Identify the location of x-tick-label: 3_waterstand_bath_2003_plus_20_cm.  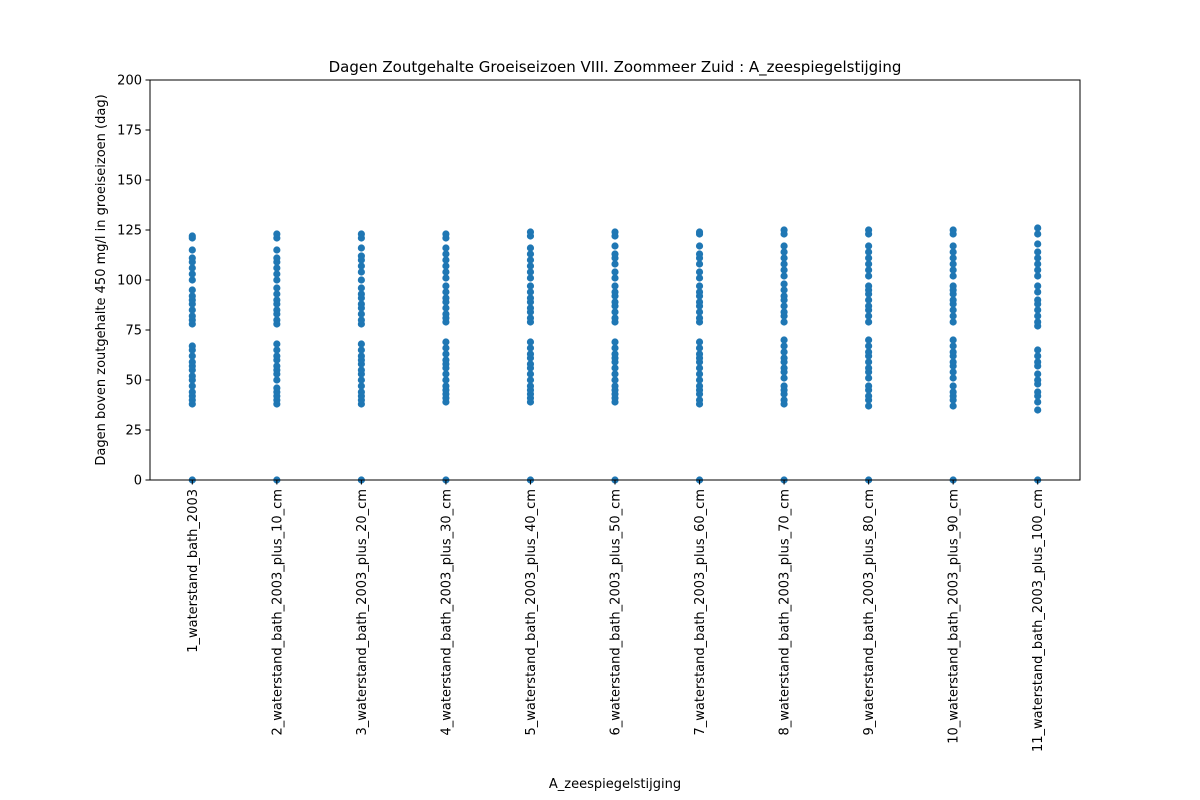
(362, 612).